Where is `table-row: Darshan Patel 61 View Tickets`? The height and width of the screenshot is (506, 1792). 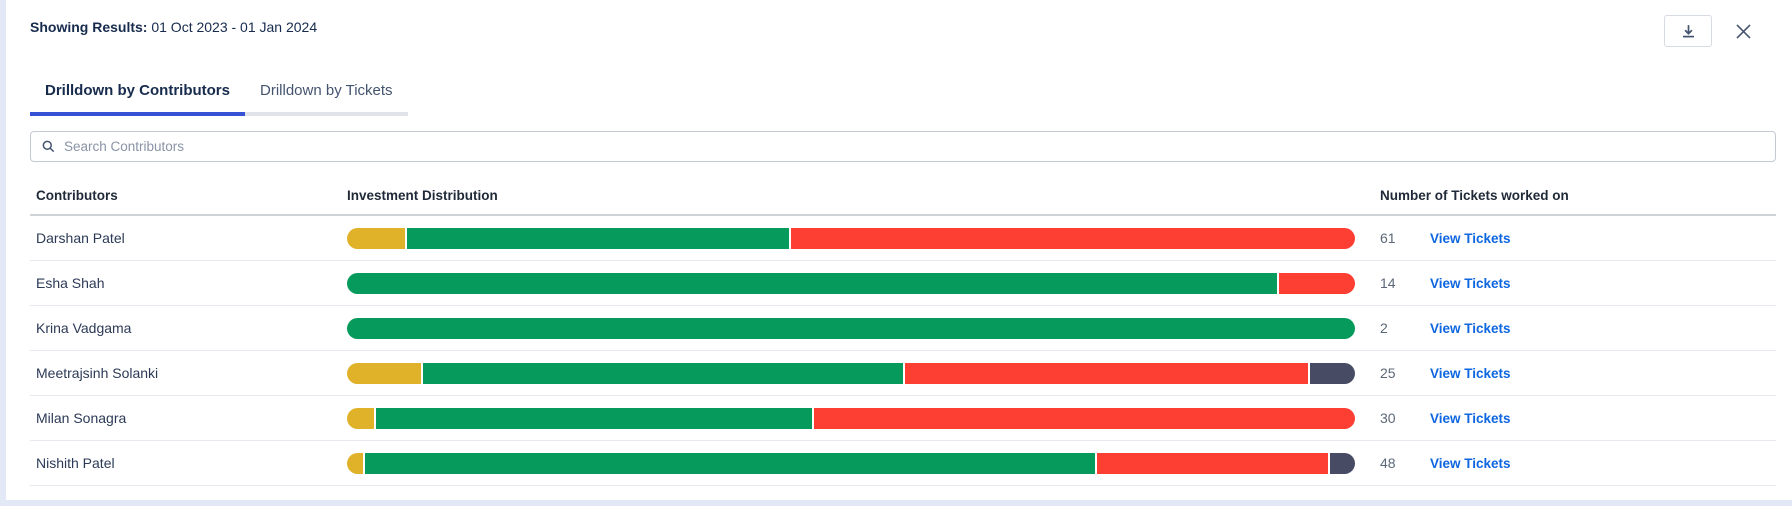 table-row: Darshan Patel 61 View Tickets is located at coordinates (903, 238).